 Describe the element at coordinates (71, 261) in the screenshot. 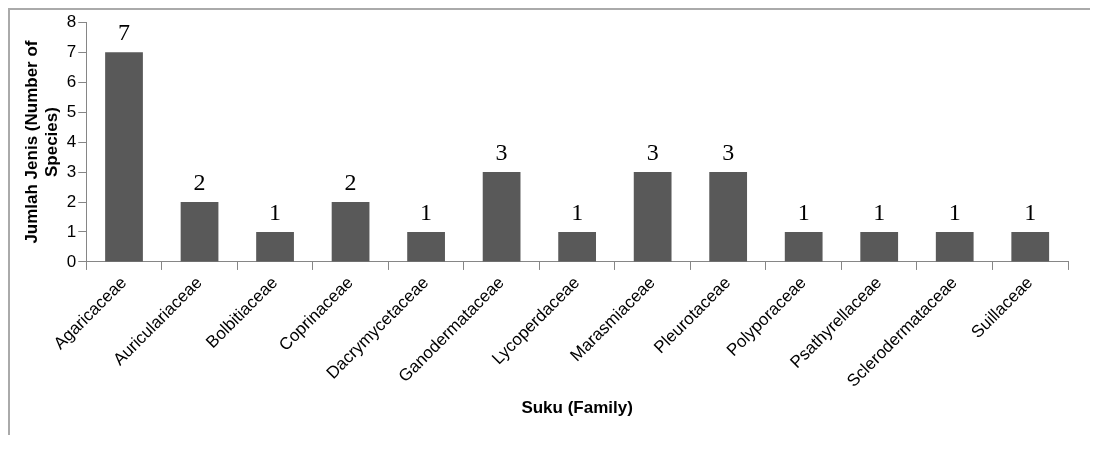

I see `y-tick-label: 0` at that location.